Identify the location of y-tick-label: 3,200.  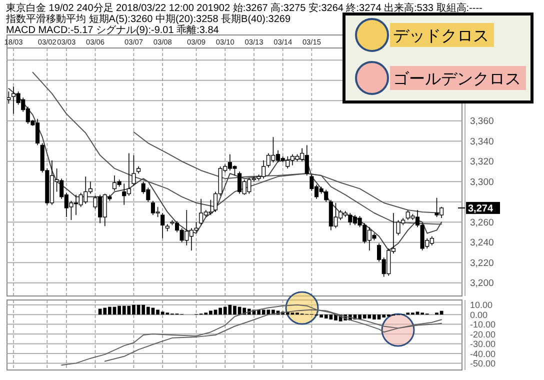
(482, 284).